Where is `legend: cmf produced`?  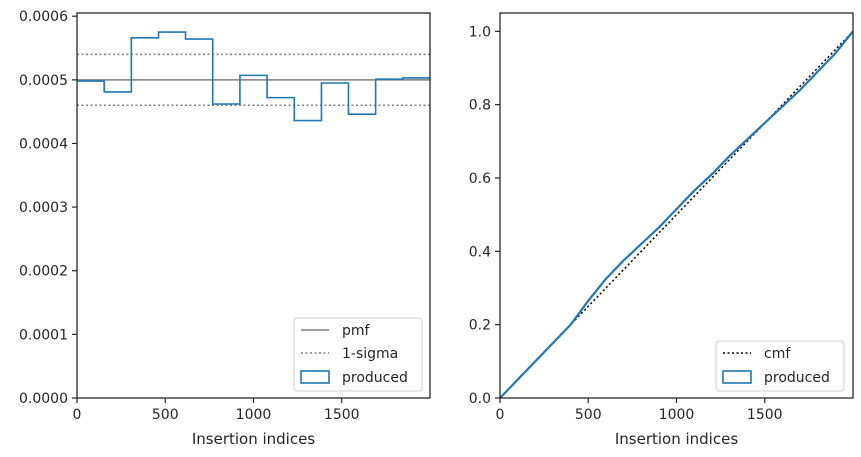 legend: cmf produced is located at coordinates (780, 366).